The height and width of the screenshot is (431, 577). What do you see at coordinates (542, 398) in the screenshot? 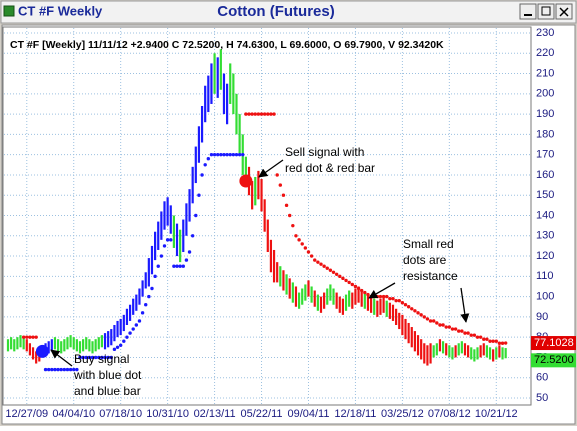
I see `y-tick-label: 50` at bounding box center [542, 398].